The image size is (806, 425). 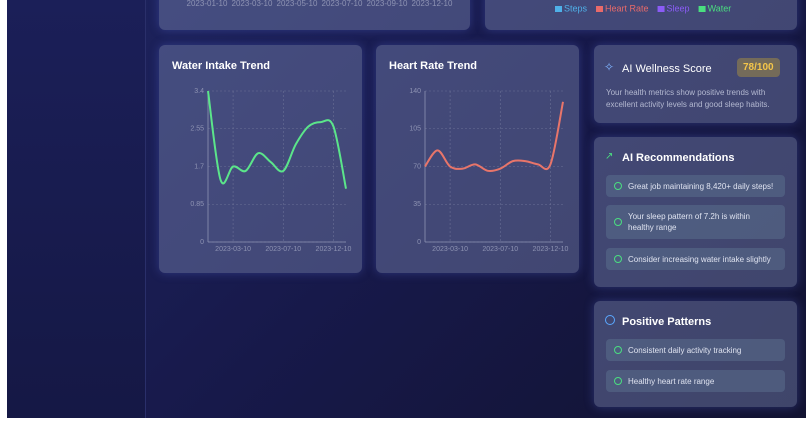 I want to click on y-tick-label: 0.85, so click(x=197, y=204).